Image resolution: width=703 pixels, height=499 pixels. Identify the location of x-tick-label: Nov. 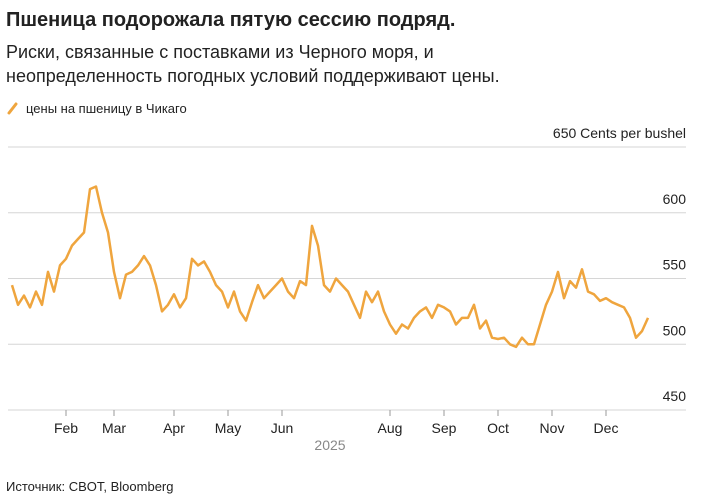
(552, 428).